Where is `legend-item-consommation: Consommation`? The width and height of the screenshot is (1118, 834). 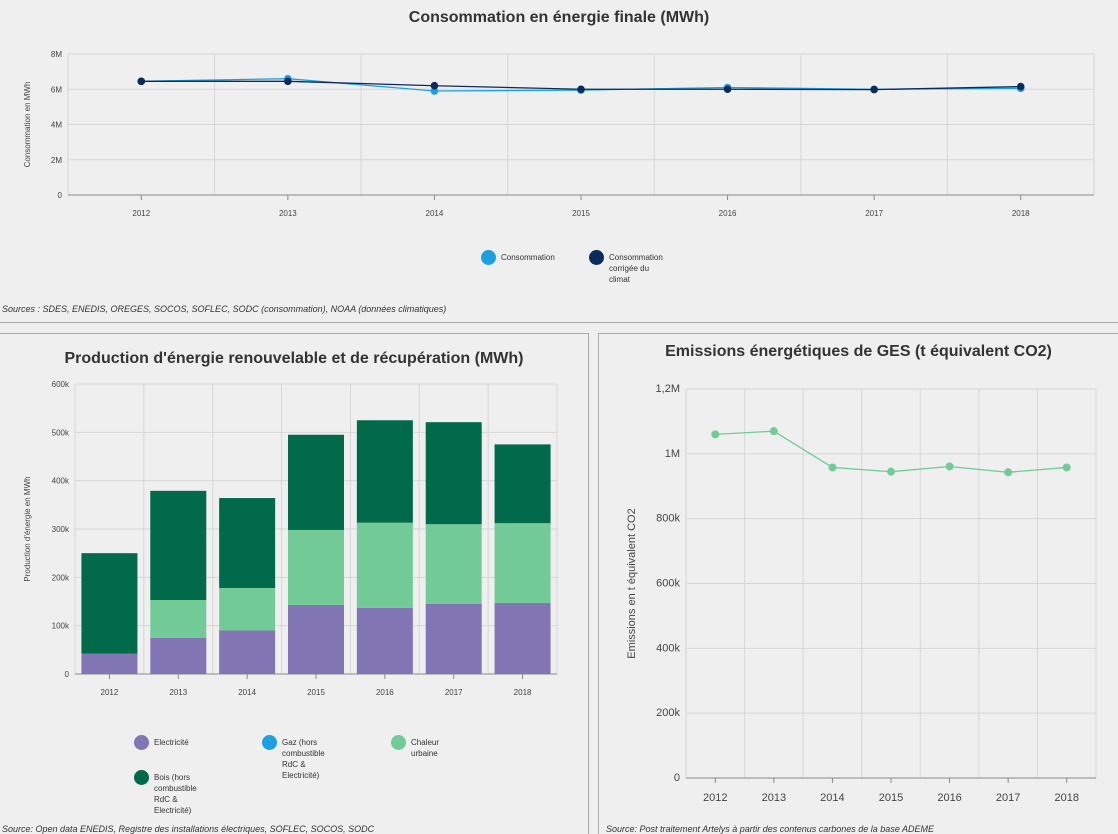 legend-item-consommation: Consommation is located at coordinates (518, 257).